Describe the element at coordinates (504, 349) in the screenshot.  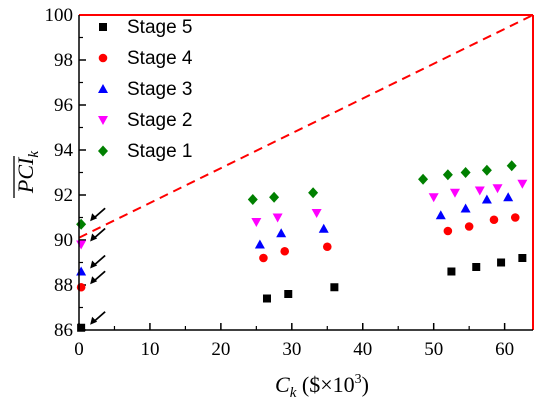
I see `x-tick-label: 60` at that location.